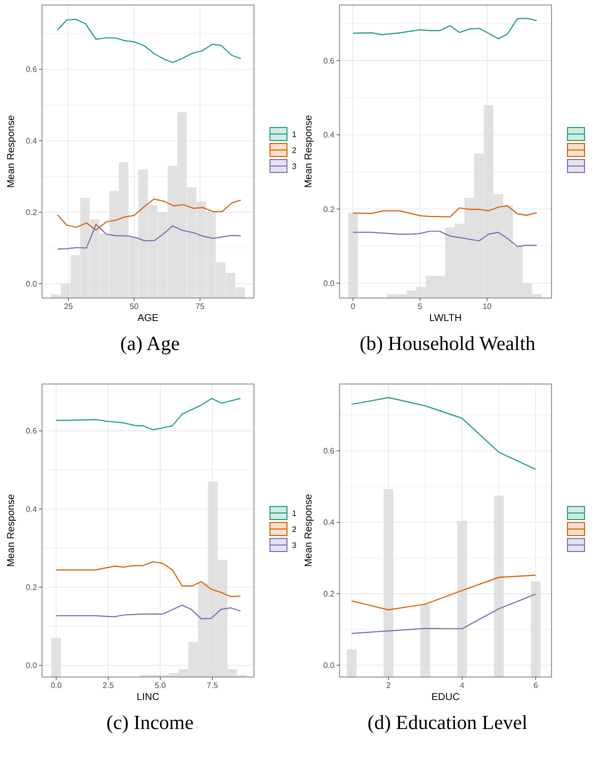 The height and width of the screenshot is (758, 595). Describe the element at coordinates (462, 685) in the screenshot. I see `x-tick-label: 4` at that location.